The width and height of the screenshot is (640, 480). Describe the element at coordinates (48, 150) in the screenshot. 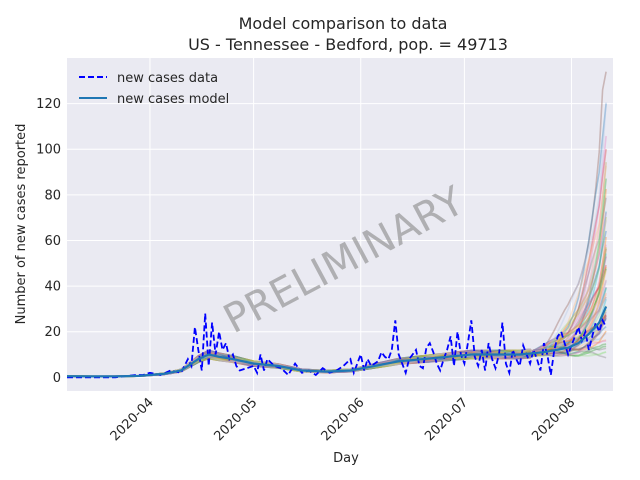

I see `y-tick-label: 100` at that location.